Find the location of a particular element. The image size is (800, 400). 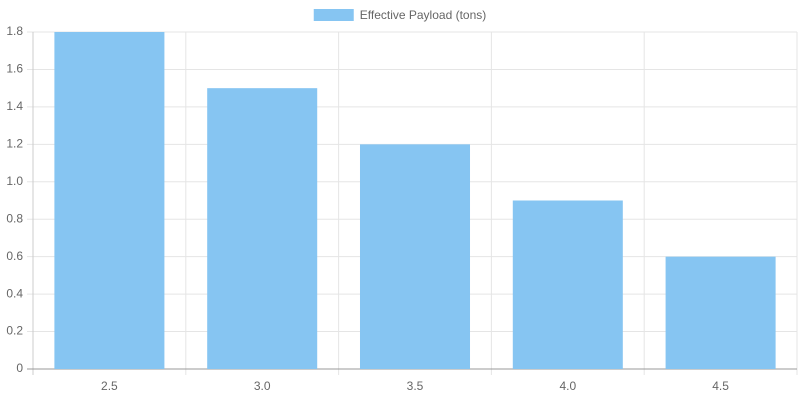

x-tick-label: 4.5 is located at coordinates (720, 386).